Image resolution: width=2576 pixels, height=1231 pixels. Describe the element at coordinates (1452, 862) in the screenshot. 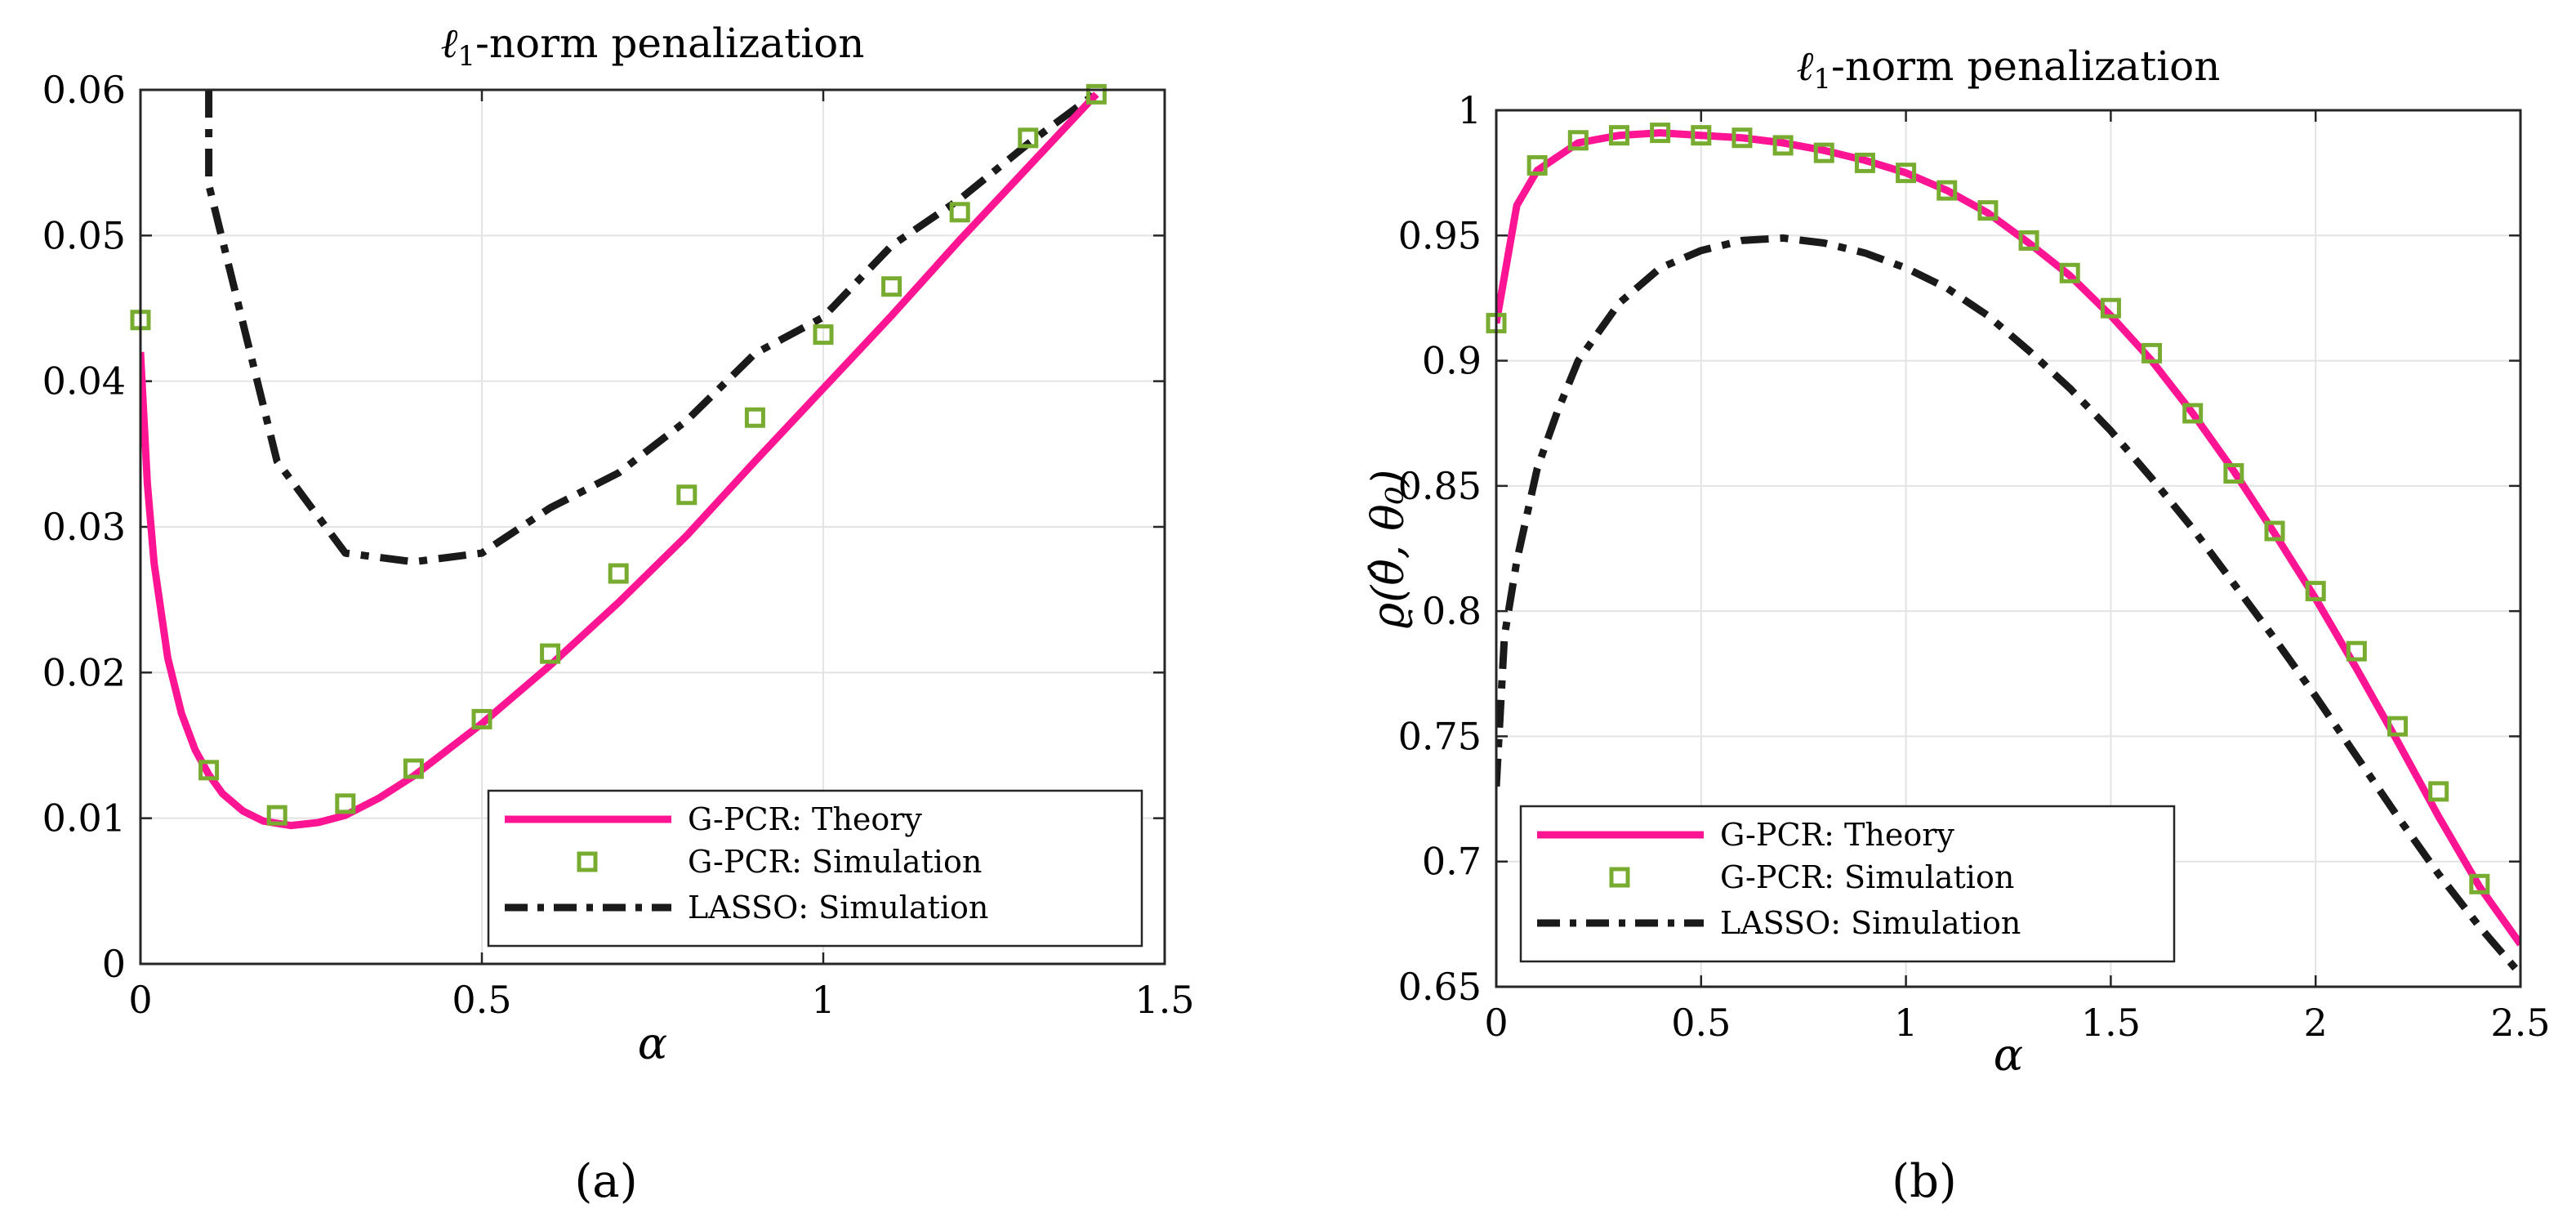

I see `y-tick-label-b: 0.7` at that location.